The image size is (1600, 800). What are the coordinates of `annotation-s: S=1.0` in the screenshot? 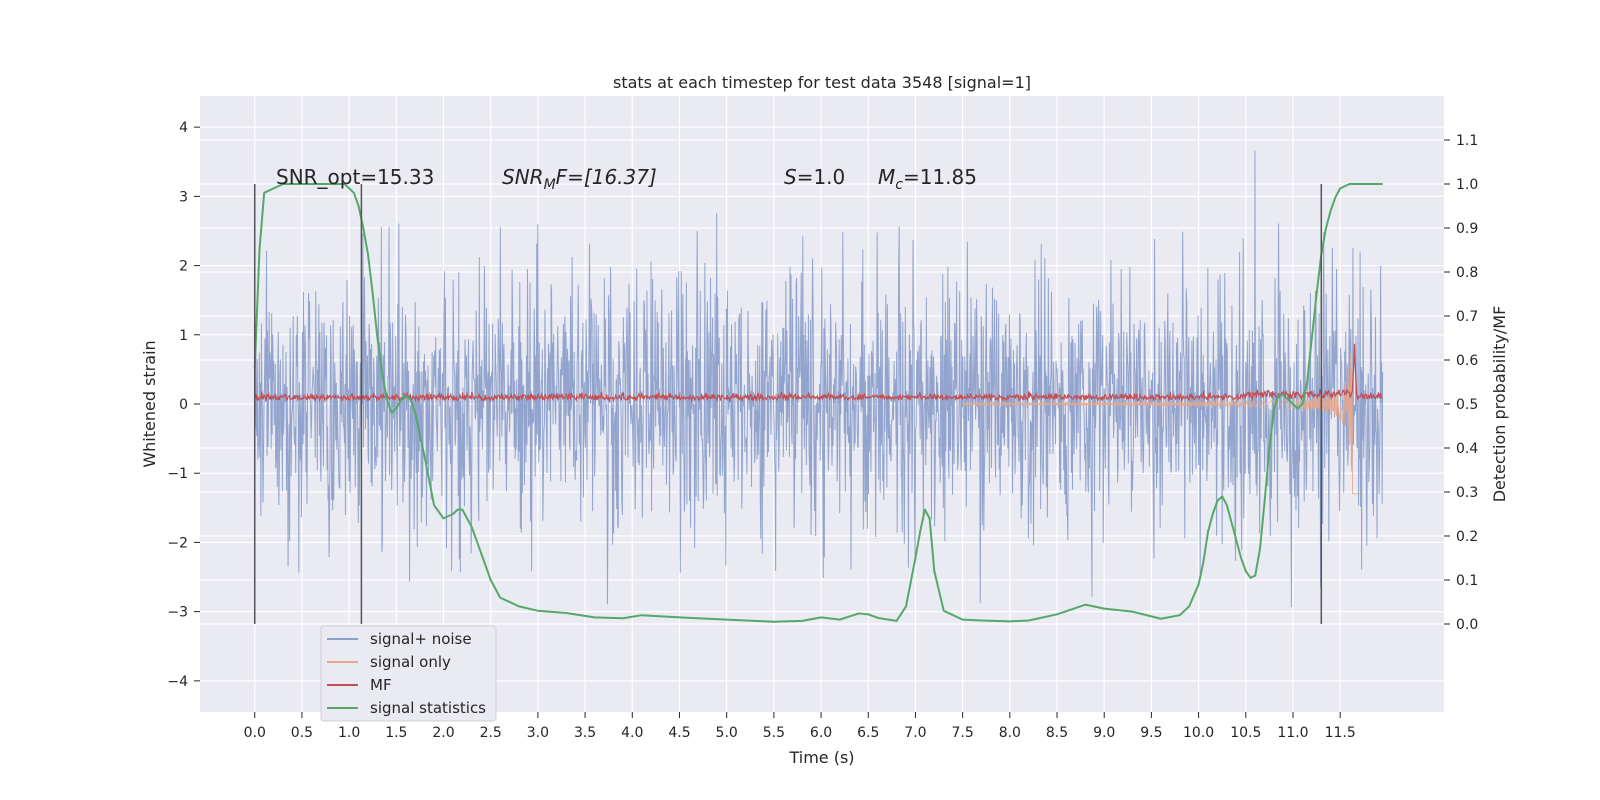 It's located at (814, 177).